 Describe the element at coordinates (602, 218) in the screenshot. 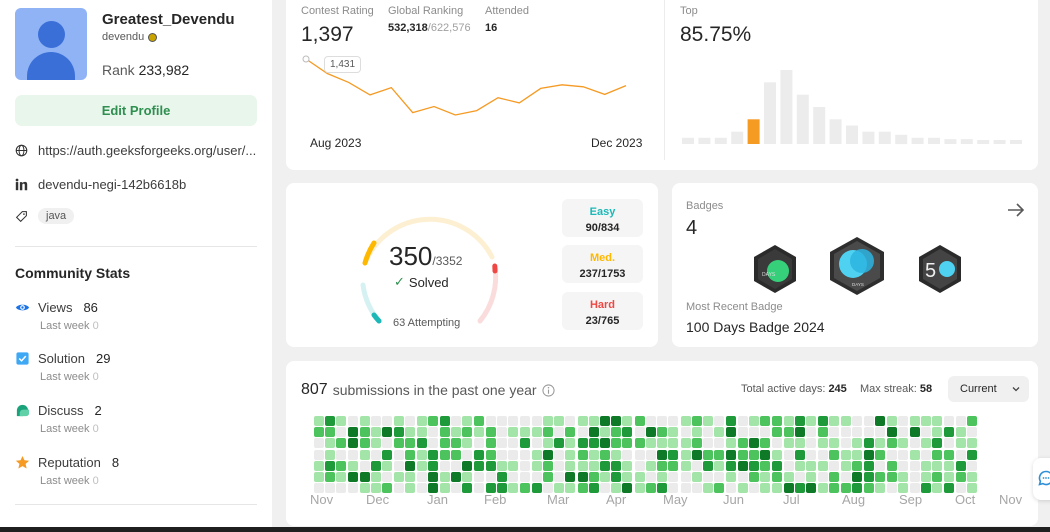

I see `difficulty-easy: Easy 90/834` at that location.